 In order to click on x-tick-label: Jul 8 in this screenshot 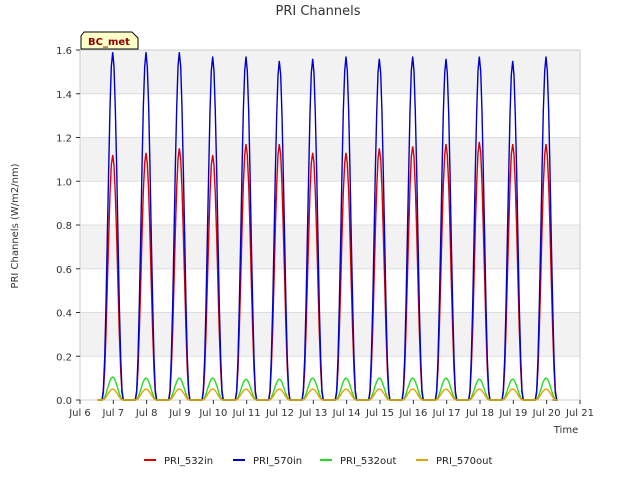, I will do `click(146, 413)`.